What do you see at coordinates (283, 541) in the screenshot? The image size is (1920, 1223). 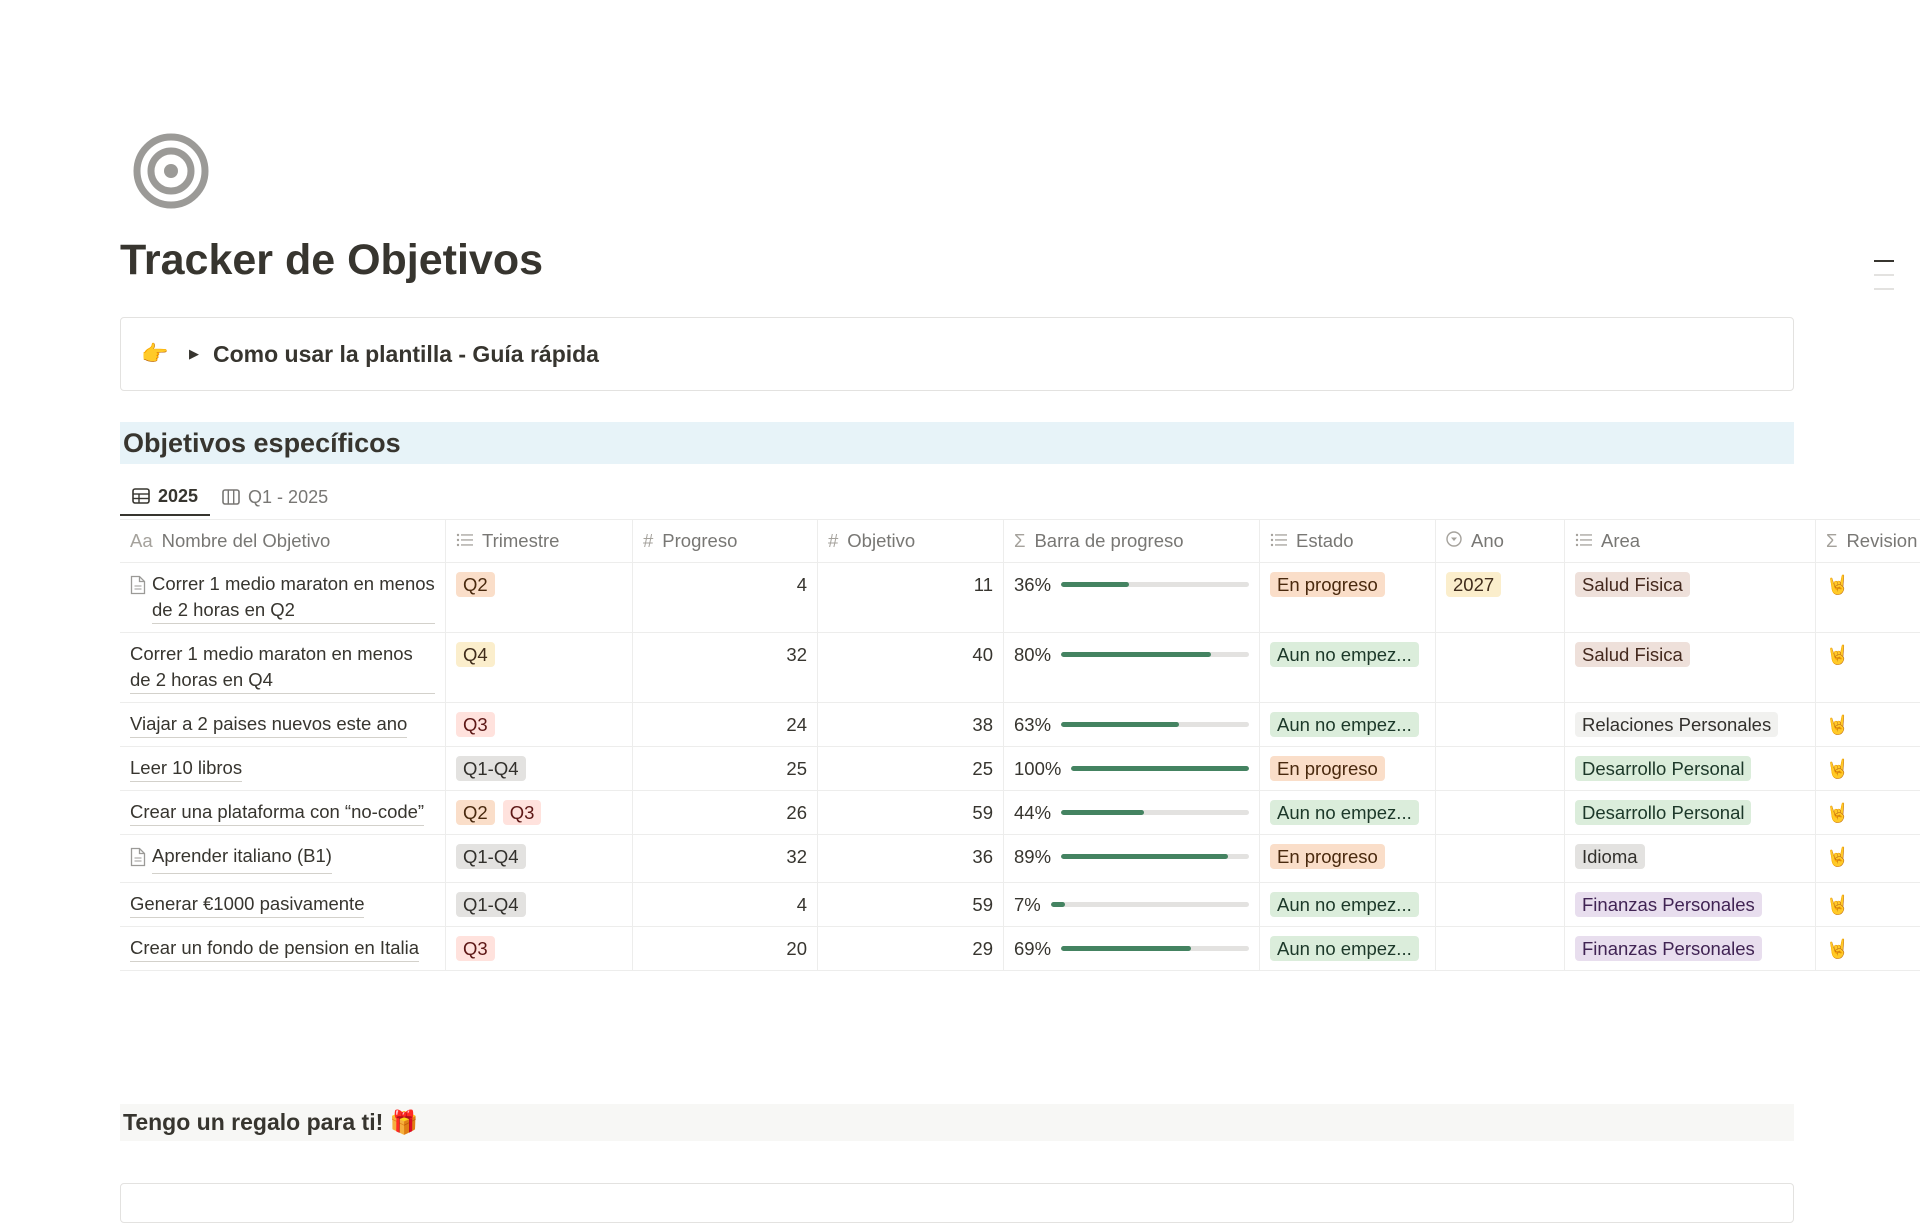 I see `column-header-nombre-del-objetivo: Aa Nombre del Objetivo` at bounding box center [283, 541].